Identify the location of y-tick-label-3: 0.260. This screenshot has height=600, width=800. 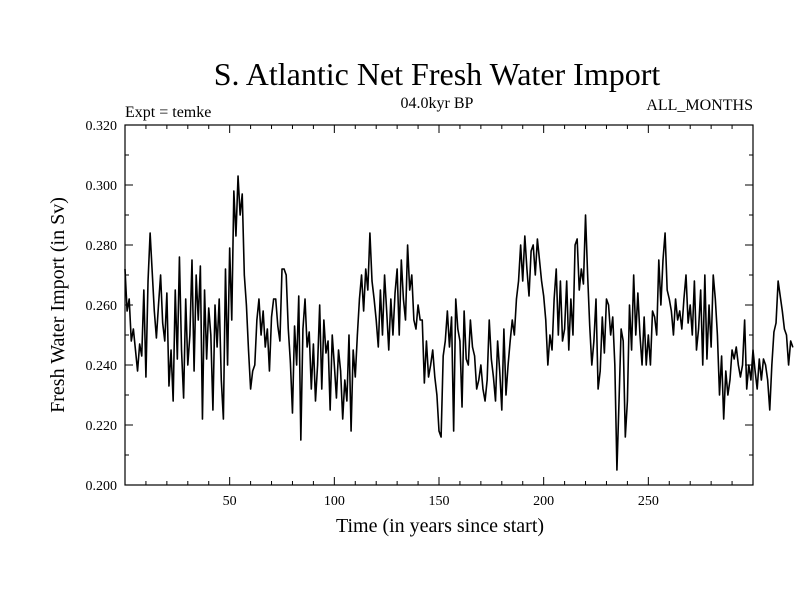
(102, 306).